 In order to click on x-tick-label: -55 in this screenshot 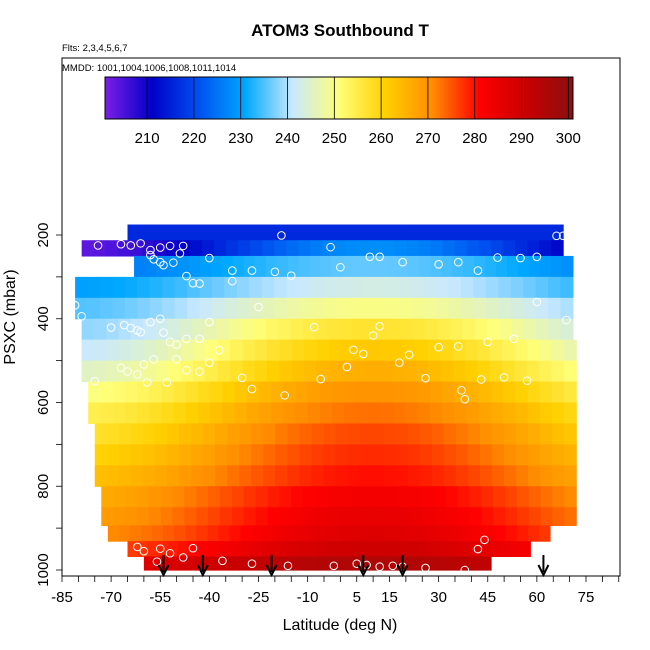, I will do `click(160, 597)`.